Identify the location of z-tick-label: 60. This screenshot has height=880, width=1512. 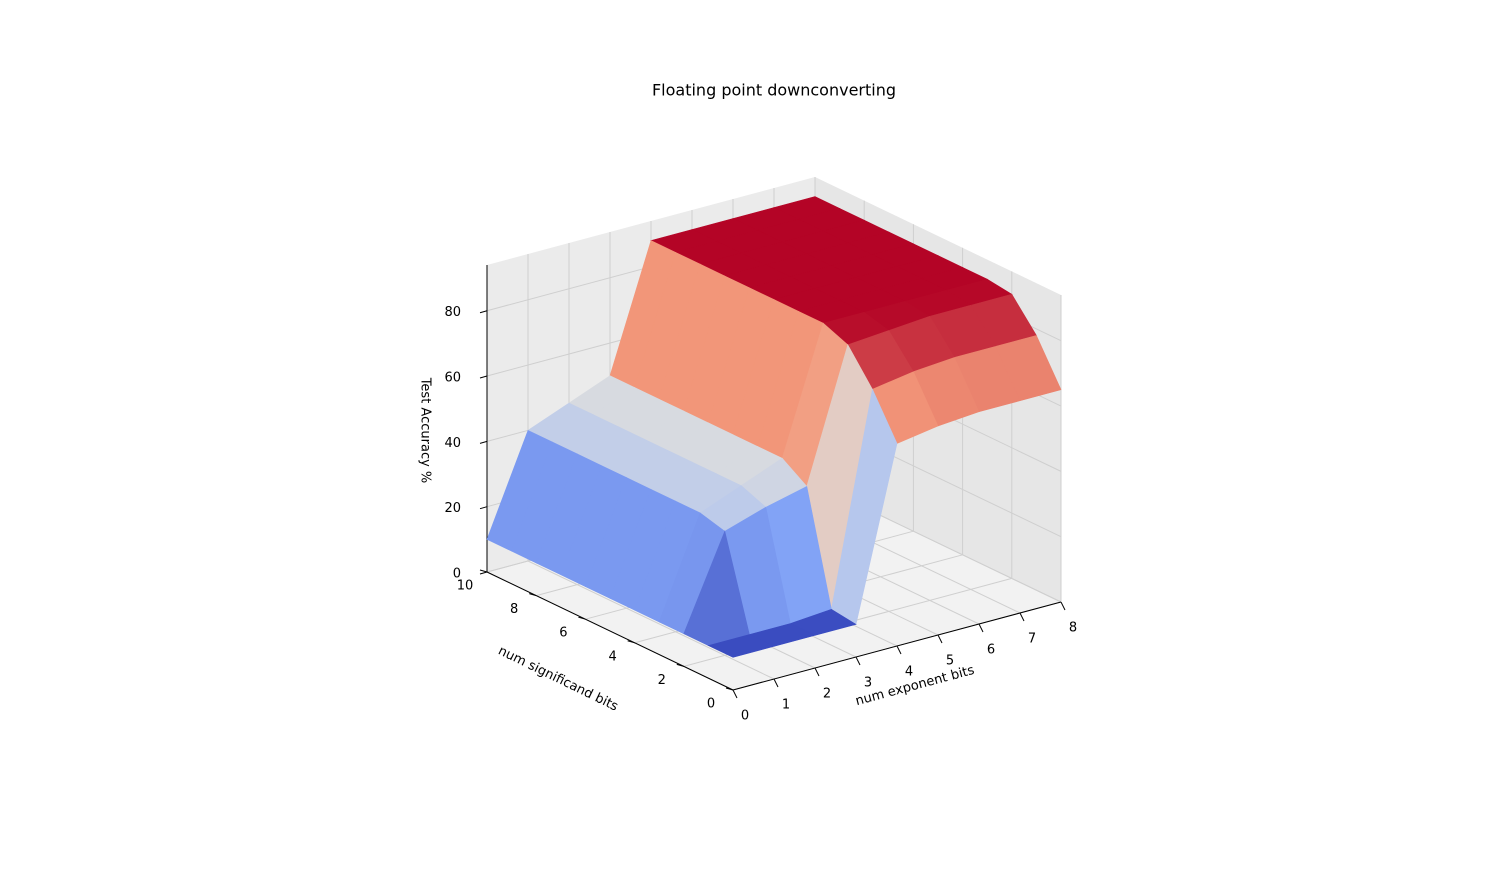
(452, 378).